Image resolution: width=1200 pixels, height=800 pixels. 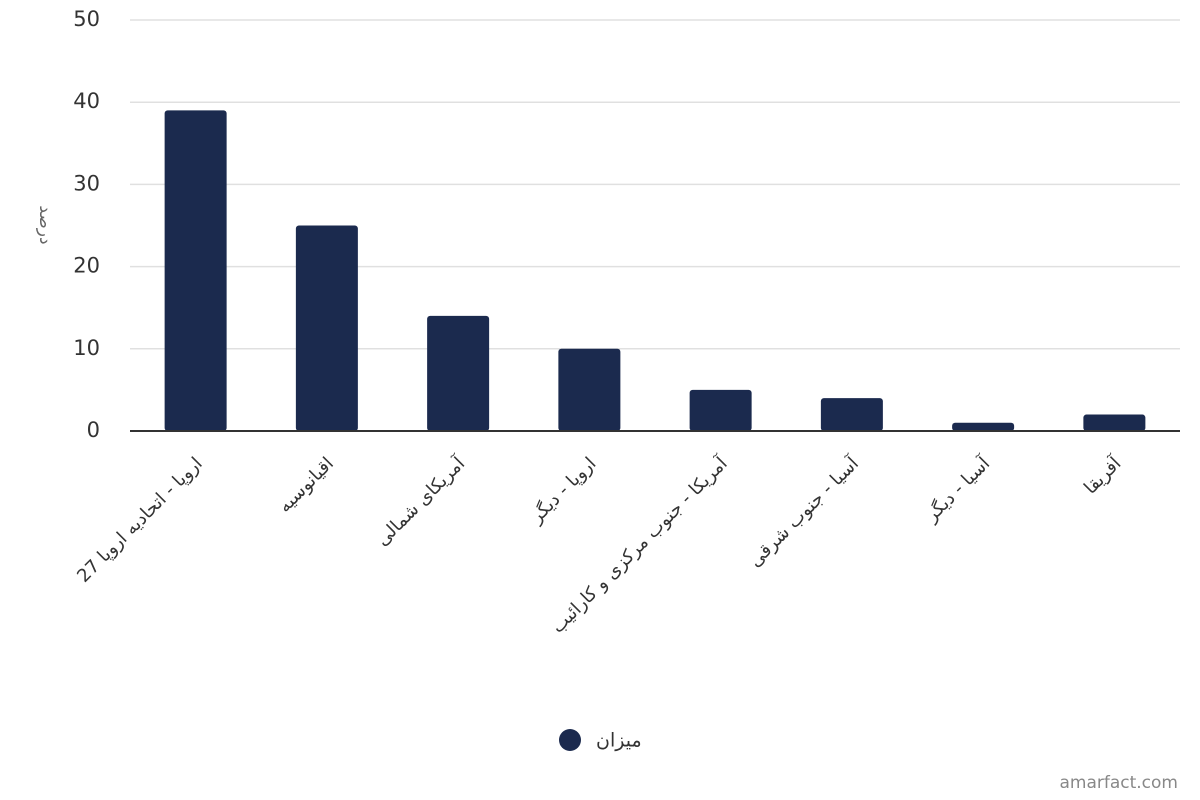 What do you see at coordinates (86, 19) in the screenshot?
I see `y-tick-label: 50` at bounding box center [86, 19].